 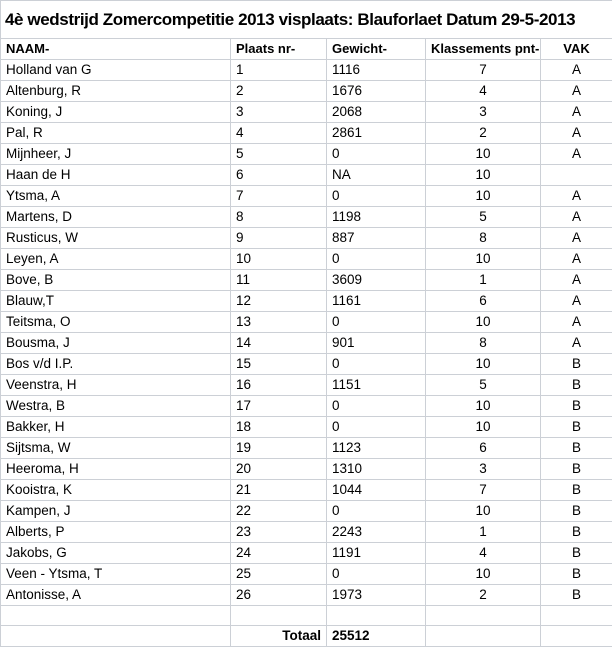 I want to click on cell-naam: Veen - Ytsma, T, so click(x=115, y=574).